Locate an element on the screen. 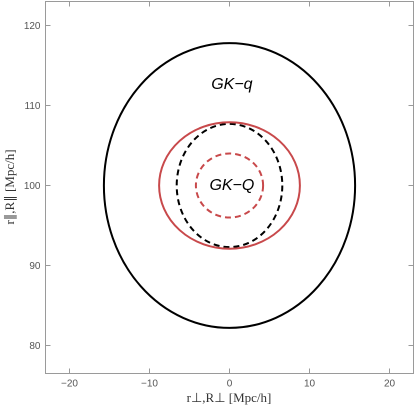 Image resolution: width=415 pixels, height=408 pixels. annotation-label-2: GK−Q is located at coordinates (231, 185).